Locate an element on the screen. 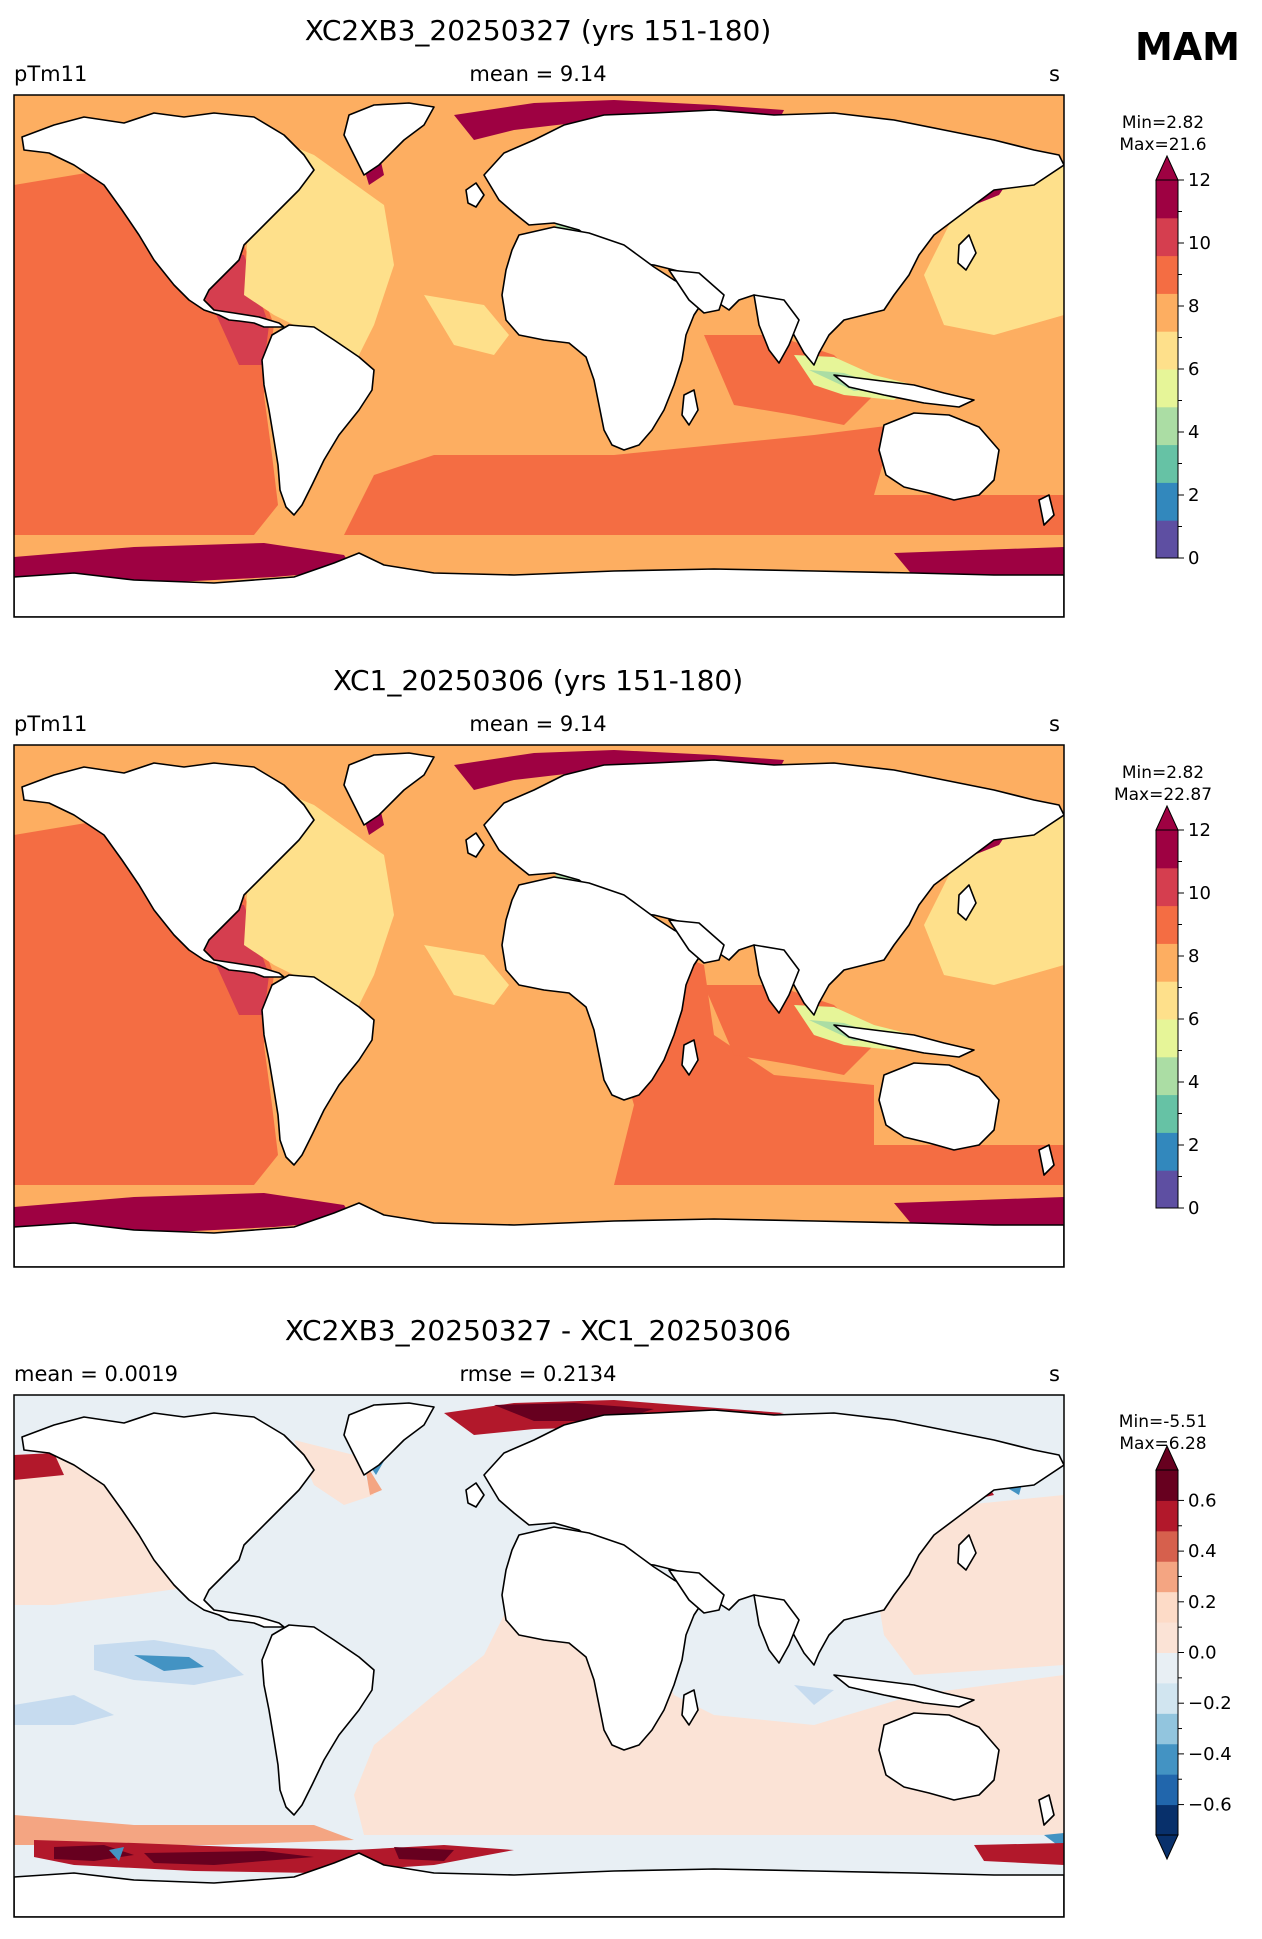  colorbar-tick-label: 0.2 is located at coordinates (1202, 1602).